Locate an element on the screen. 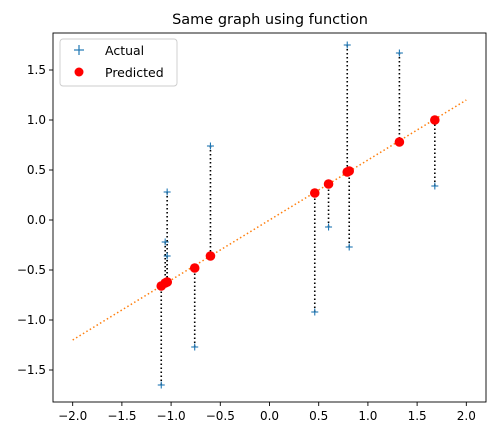 The height and width of the screenshot is (435, 499). x-tick-label: 0.0 is located at coordinates (269, 416).